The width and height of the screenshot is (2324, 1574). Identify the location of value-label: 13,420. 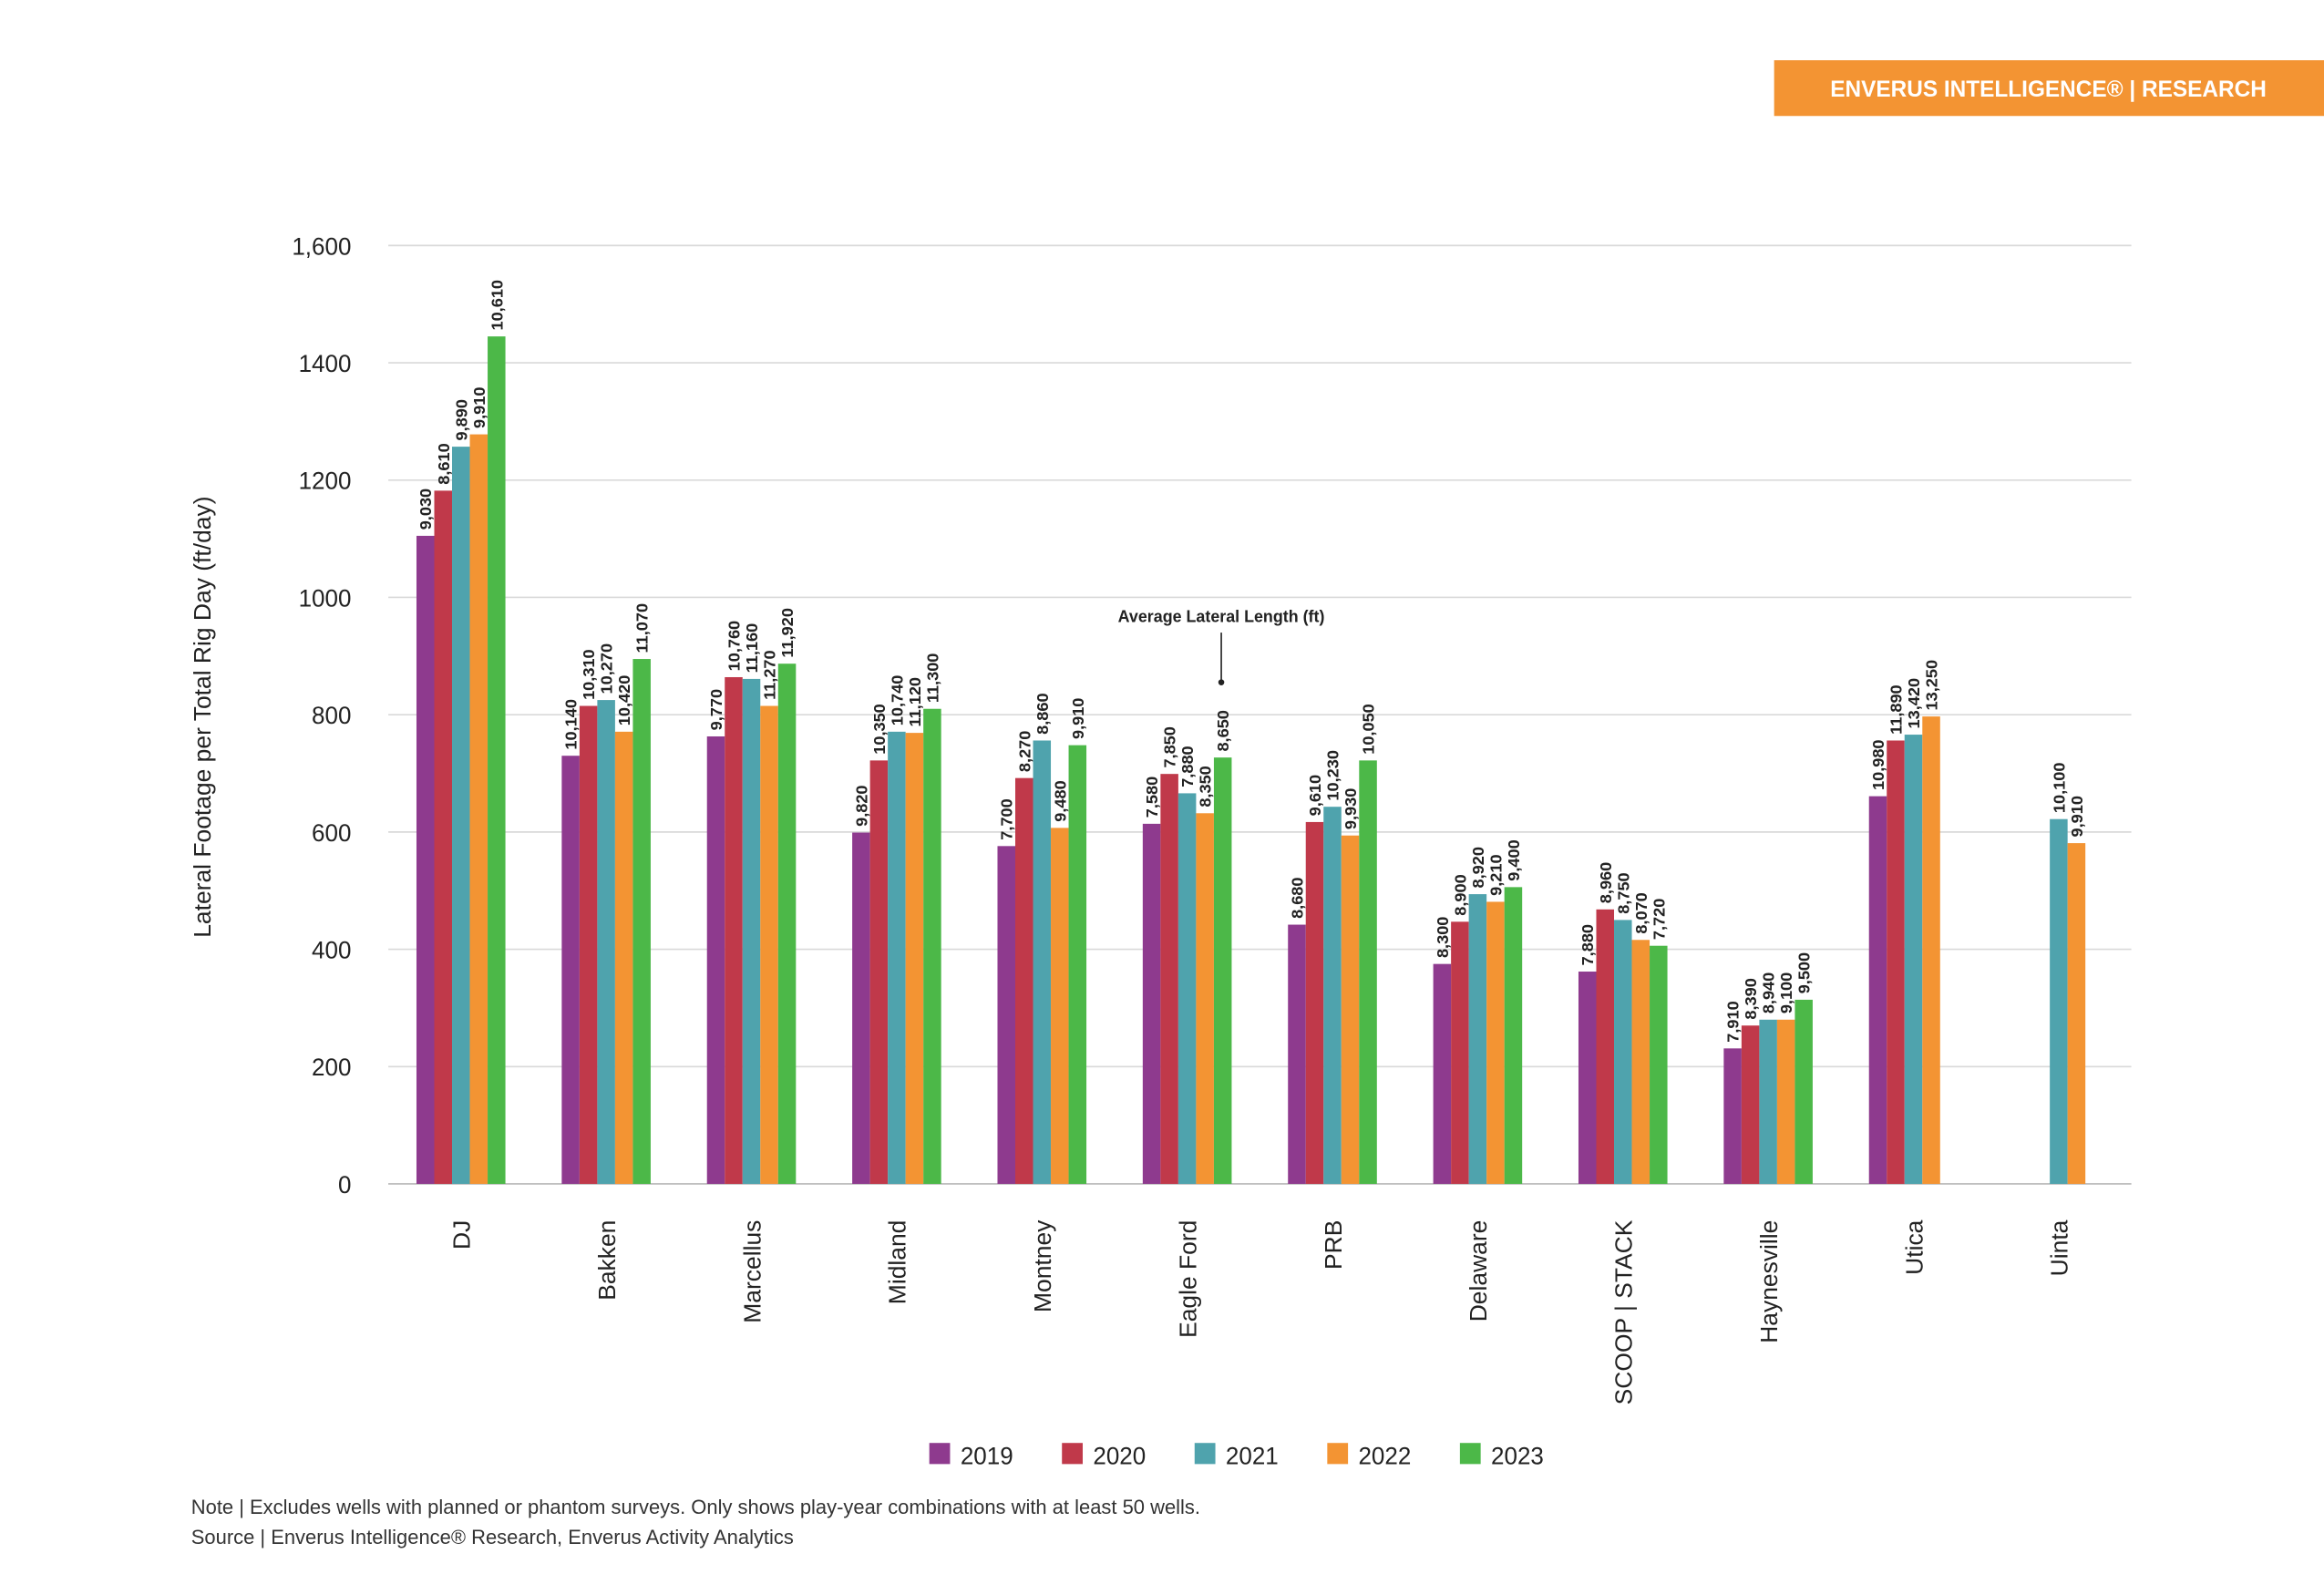
(1914, 703).